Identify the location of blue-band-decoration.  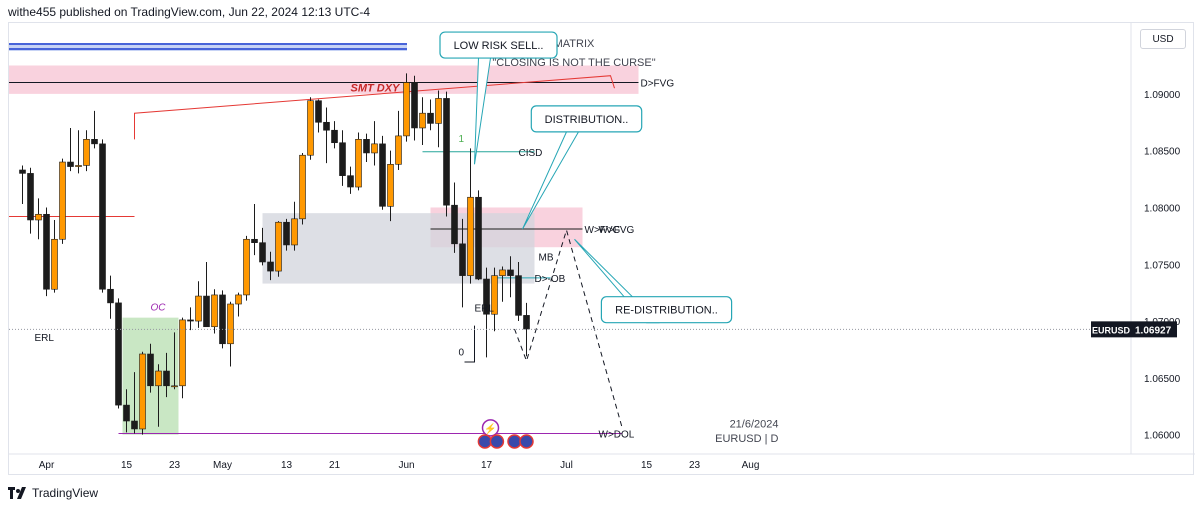
(208, 47).